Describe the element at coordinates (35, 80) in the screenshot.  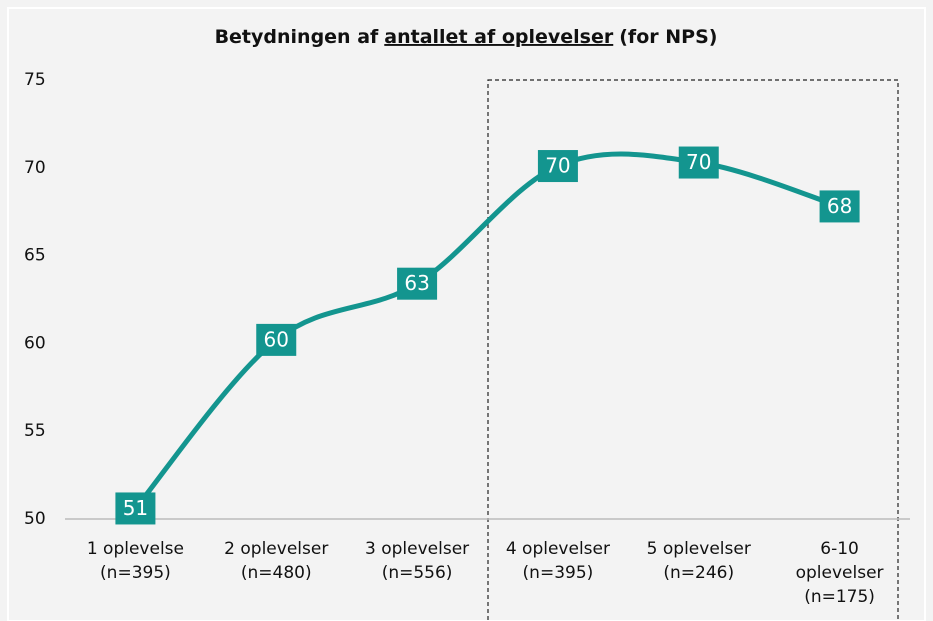
I see `y-tick-label: 75` at that location.